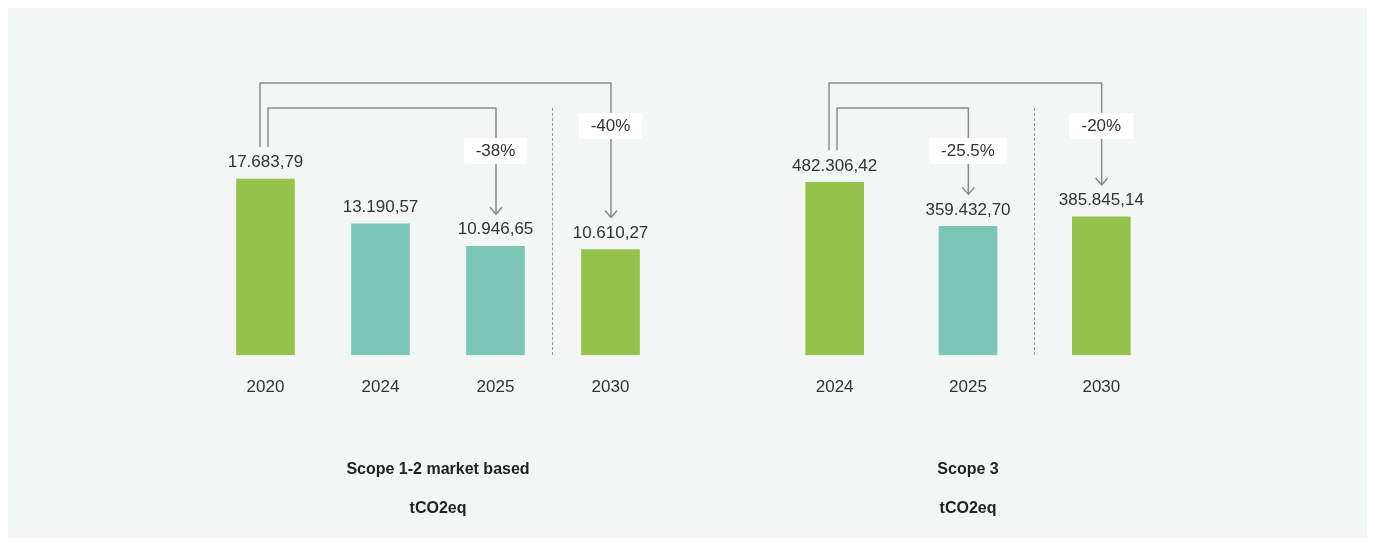 The width and height of the screenshot is (1375, 546). Describe the element at coordinates (265, 162) in the screenshot. I see `data-label: 17.683,79` at that location.